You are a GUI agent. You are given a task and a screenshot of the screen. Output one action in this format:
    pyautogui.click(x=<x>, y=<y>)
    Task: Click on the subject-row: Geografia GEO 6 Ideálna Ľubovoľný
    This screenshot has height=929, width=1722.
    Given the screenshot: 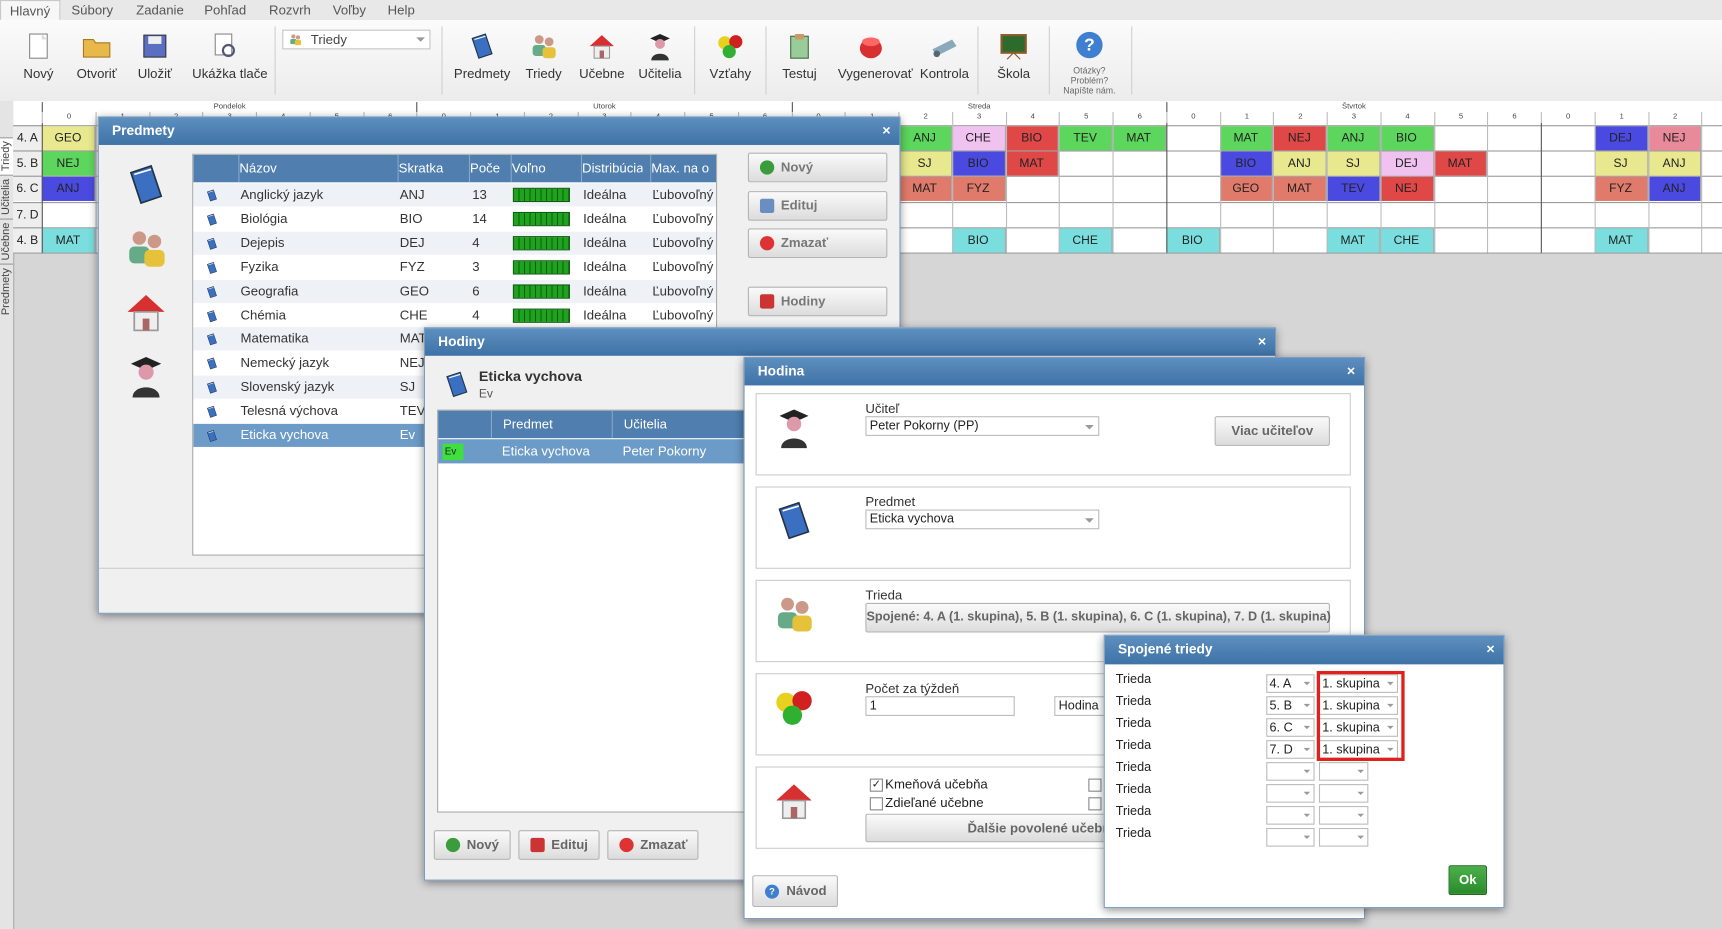 What is the action you would take?
    pyautogui.click(x=455, y=291)
    